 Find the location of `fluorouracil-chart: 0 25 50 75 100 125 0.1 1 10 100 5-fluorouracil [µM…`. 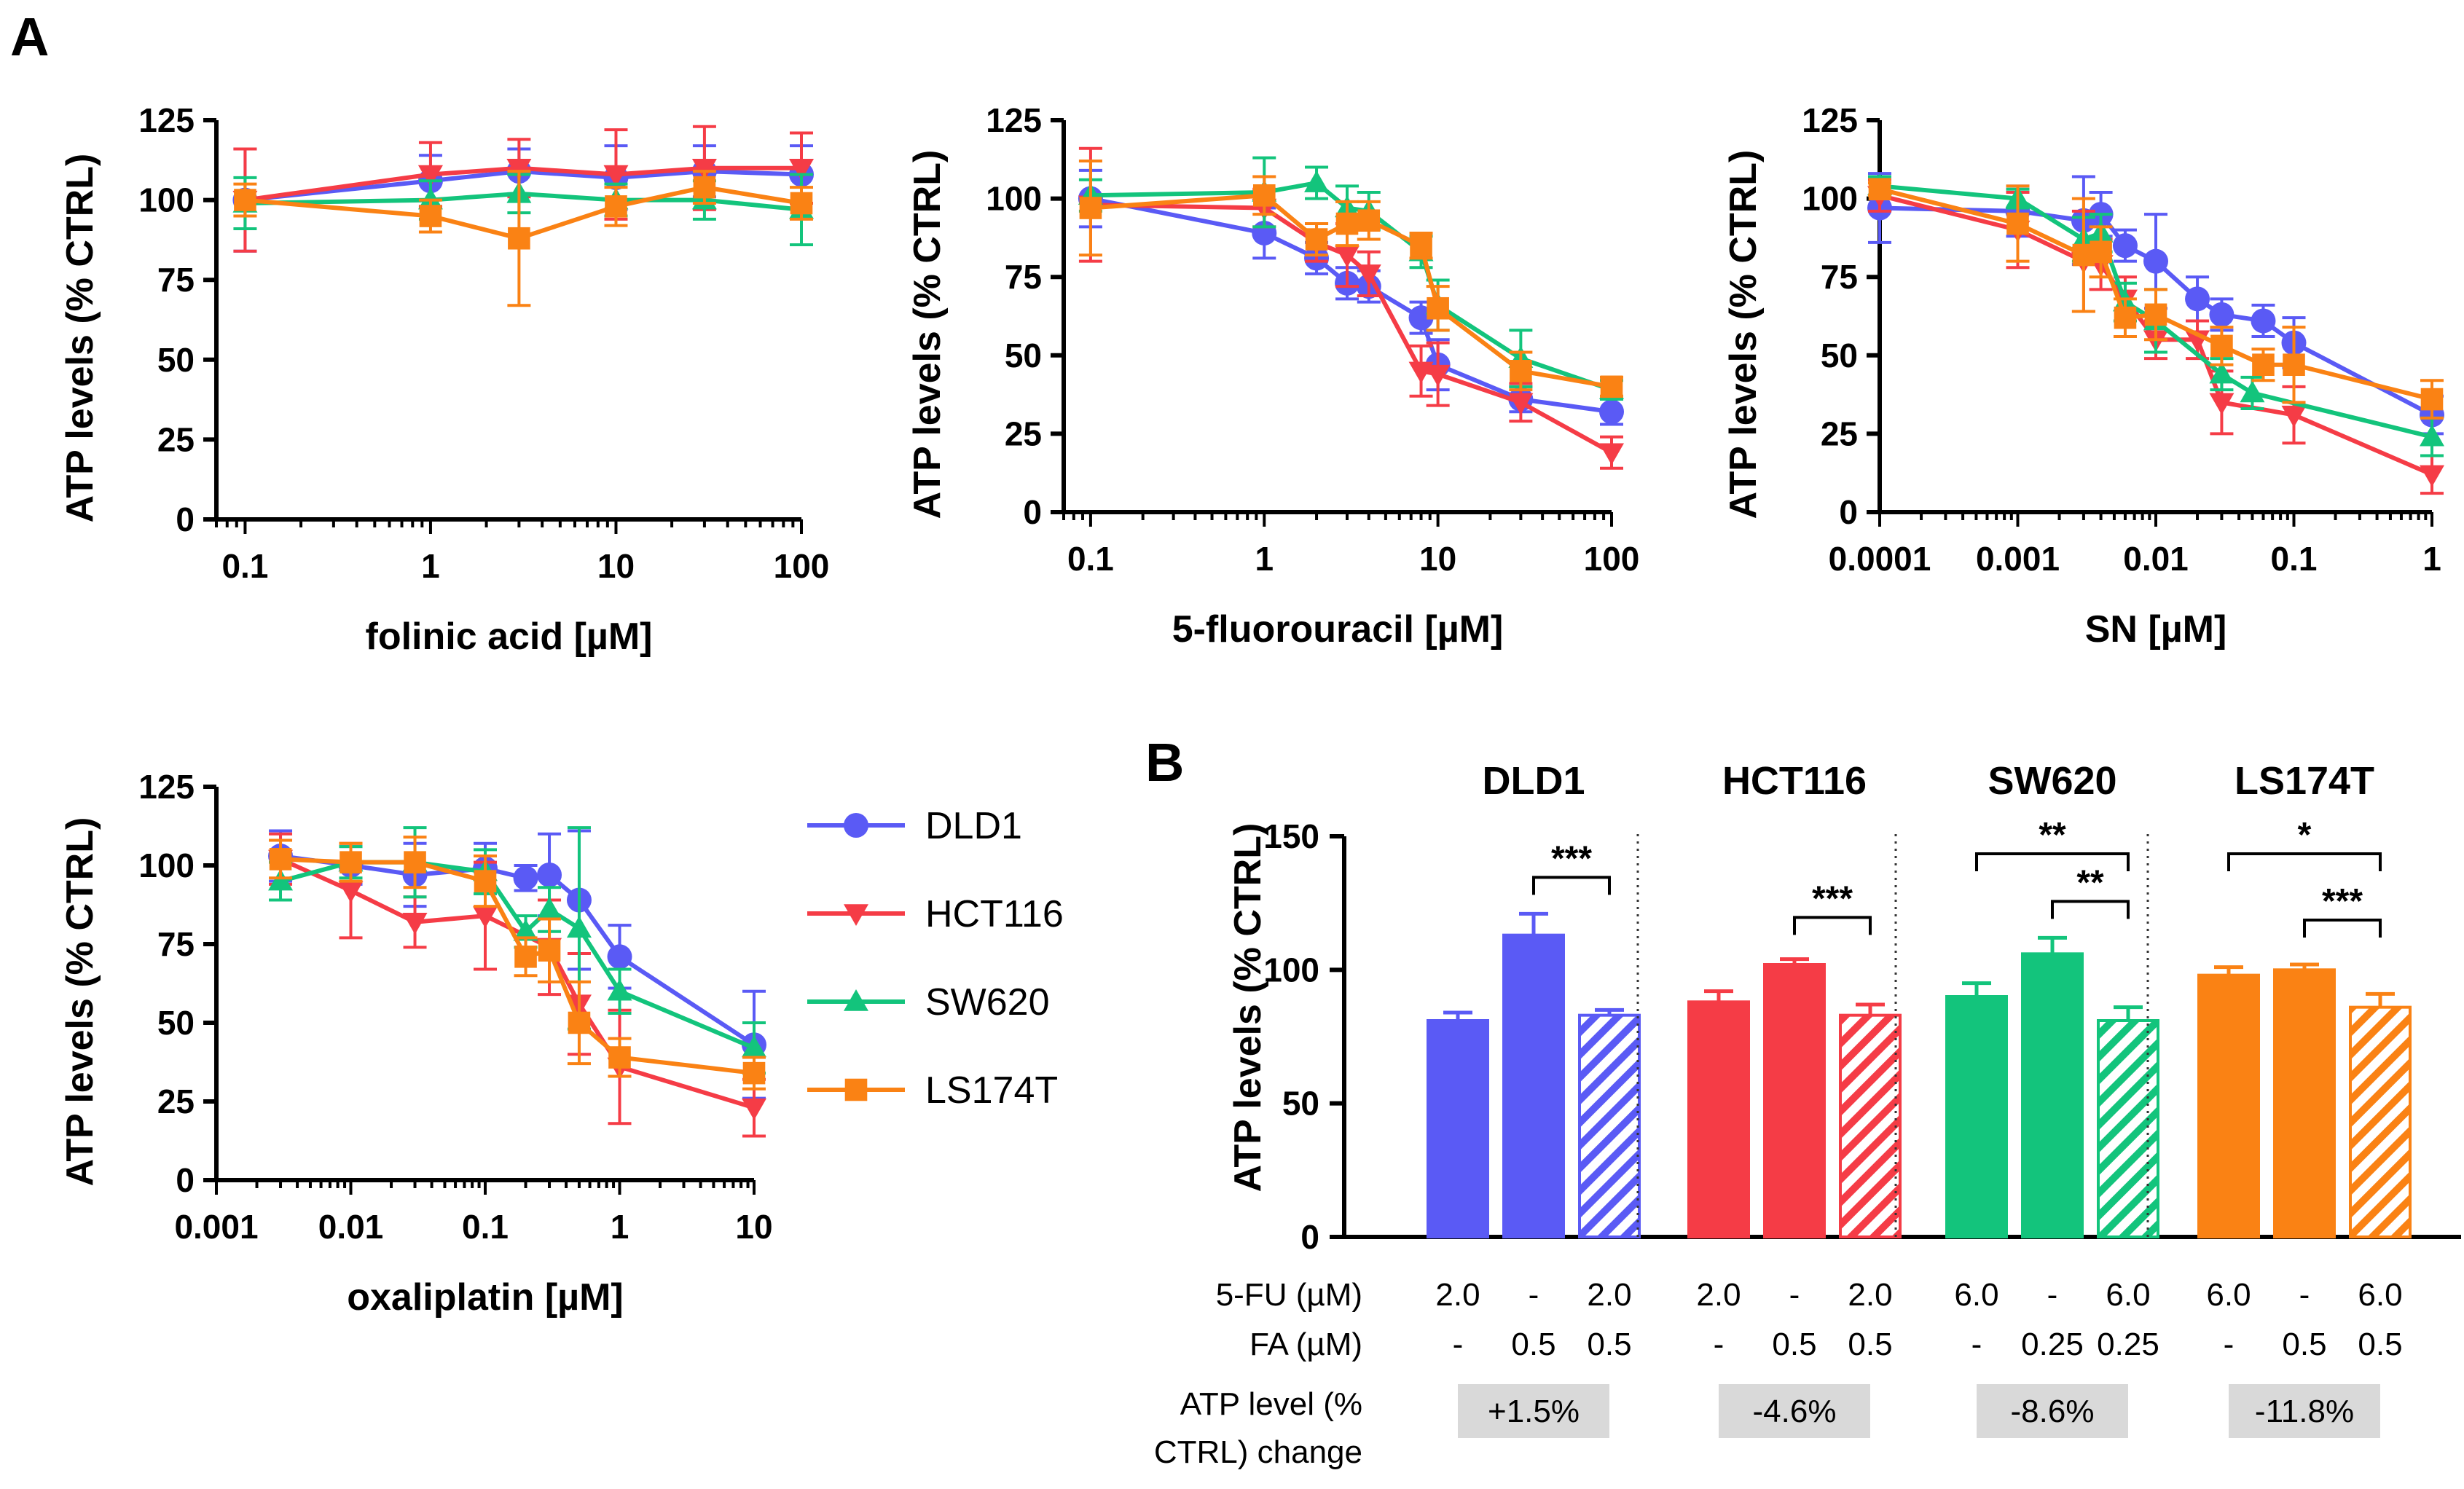

fluorouracil-chart: 0 25 50 75 100 125 0.1 1 10 100 5-fluorouracil [µM… is located at coordinates (1273, 376).